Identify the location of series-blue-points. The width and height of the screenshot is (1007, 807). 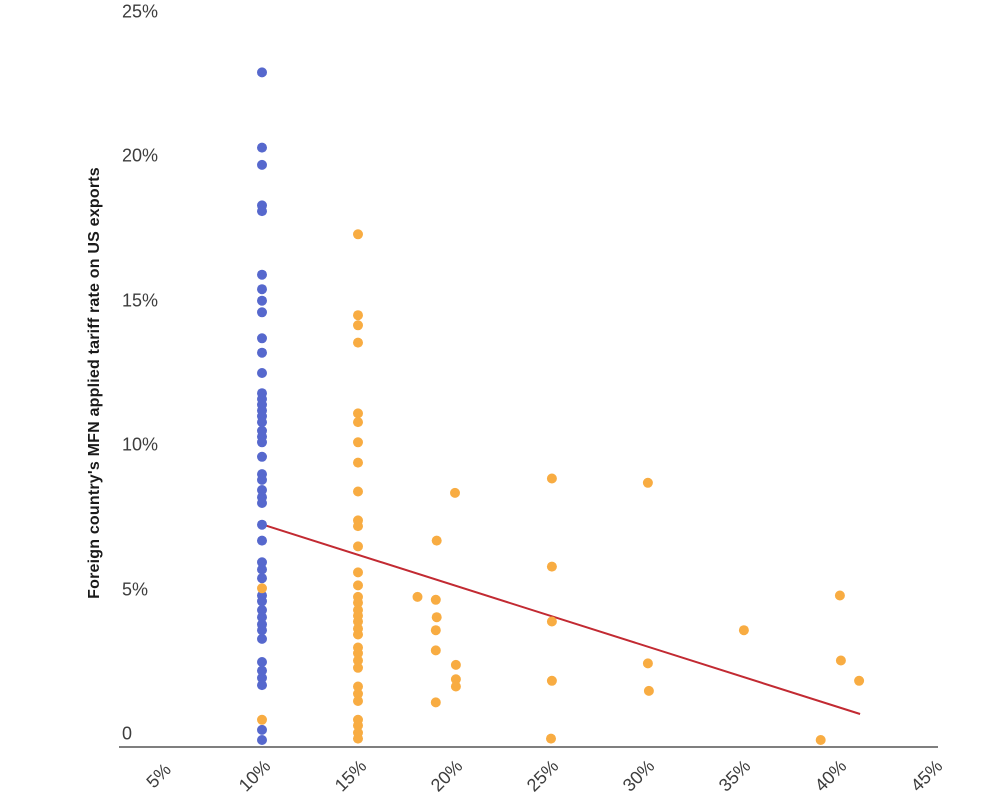
(262, 406).